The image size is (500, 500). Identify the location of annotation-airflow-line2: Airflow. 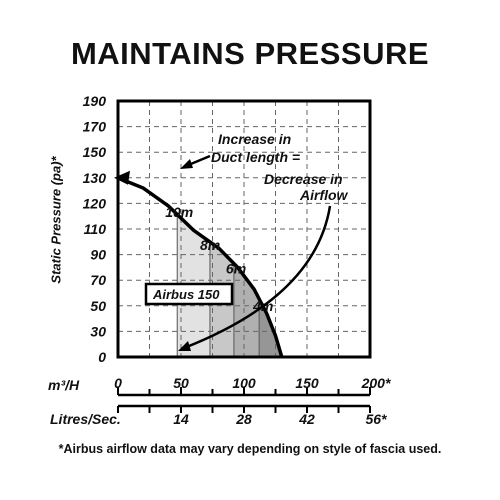
(324, 195).